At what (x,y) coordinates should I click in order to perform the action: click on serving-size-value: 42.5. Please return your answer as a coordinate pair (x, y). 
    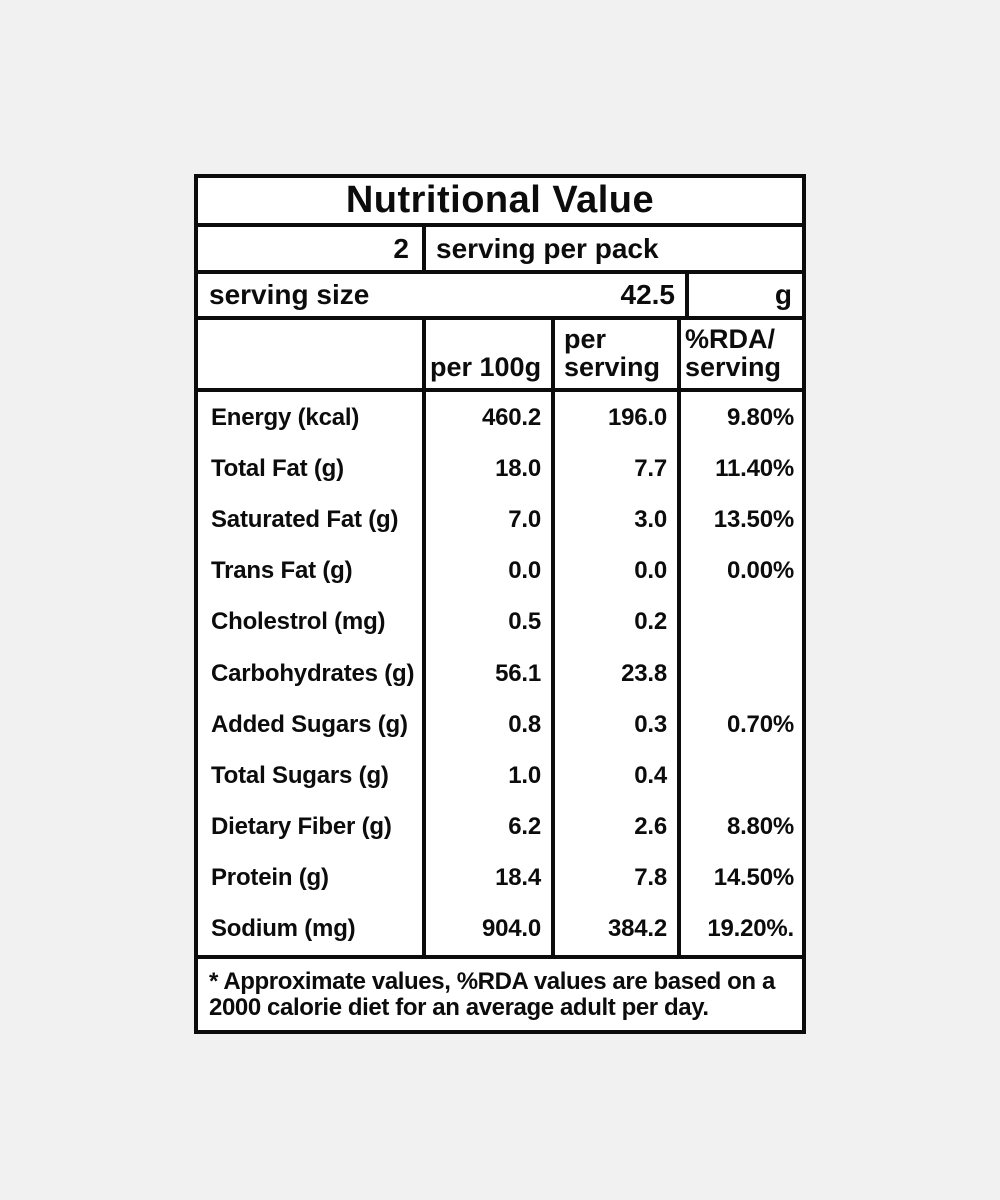
    Looking at the image, I should click on (648, 294).